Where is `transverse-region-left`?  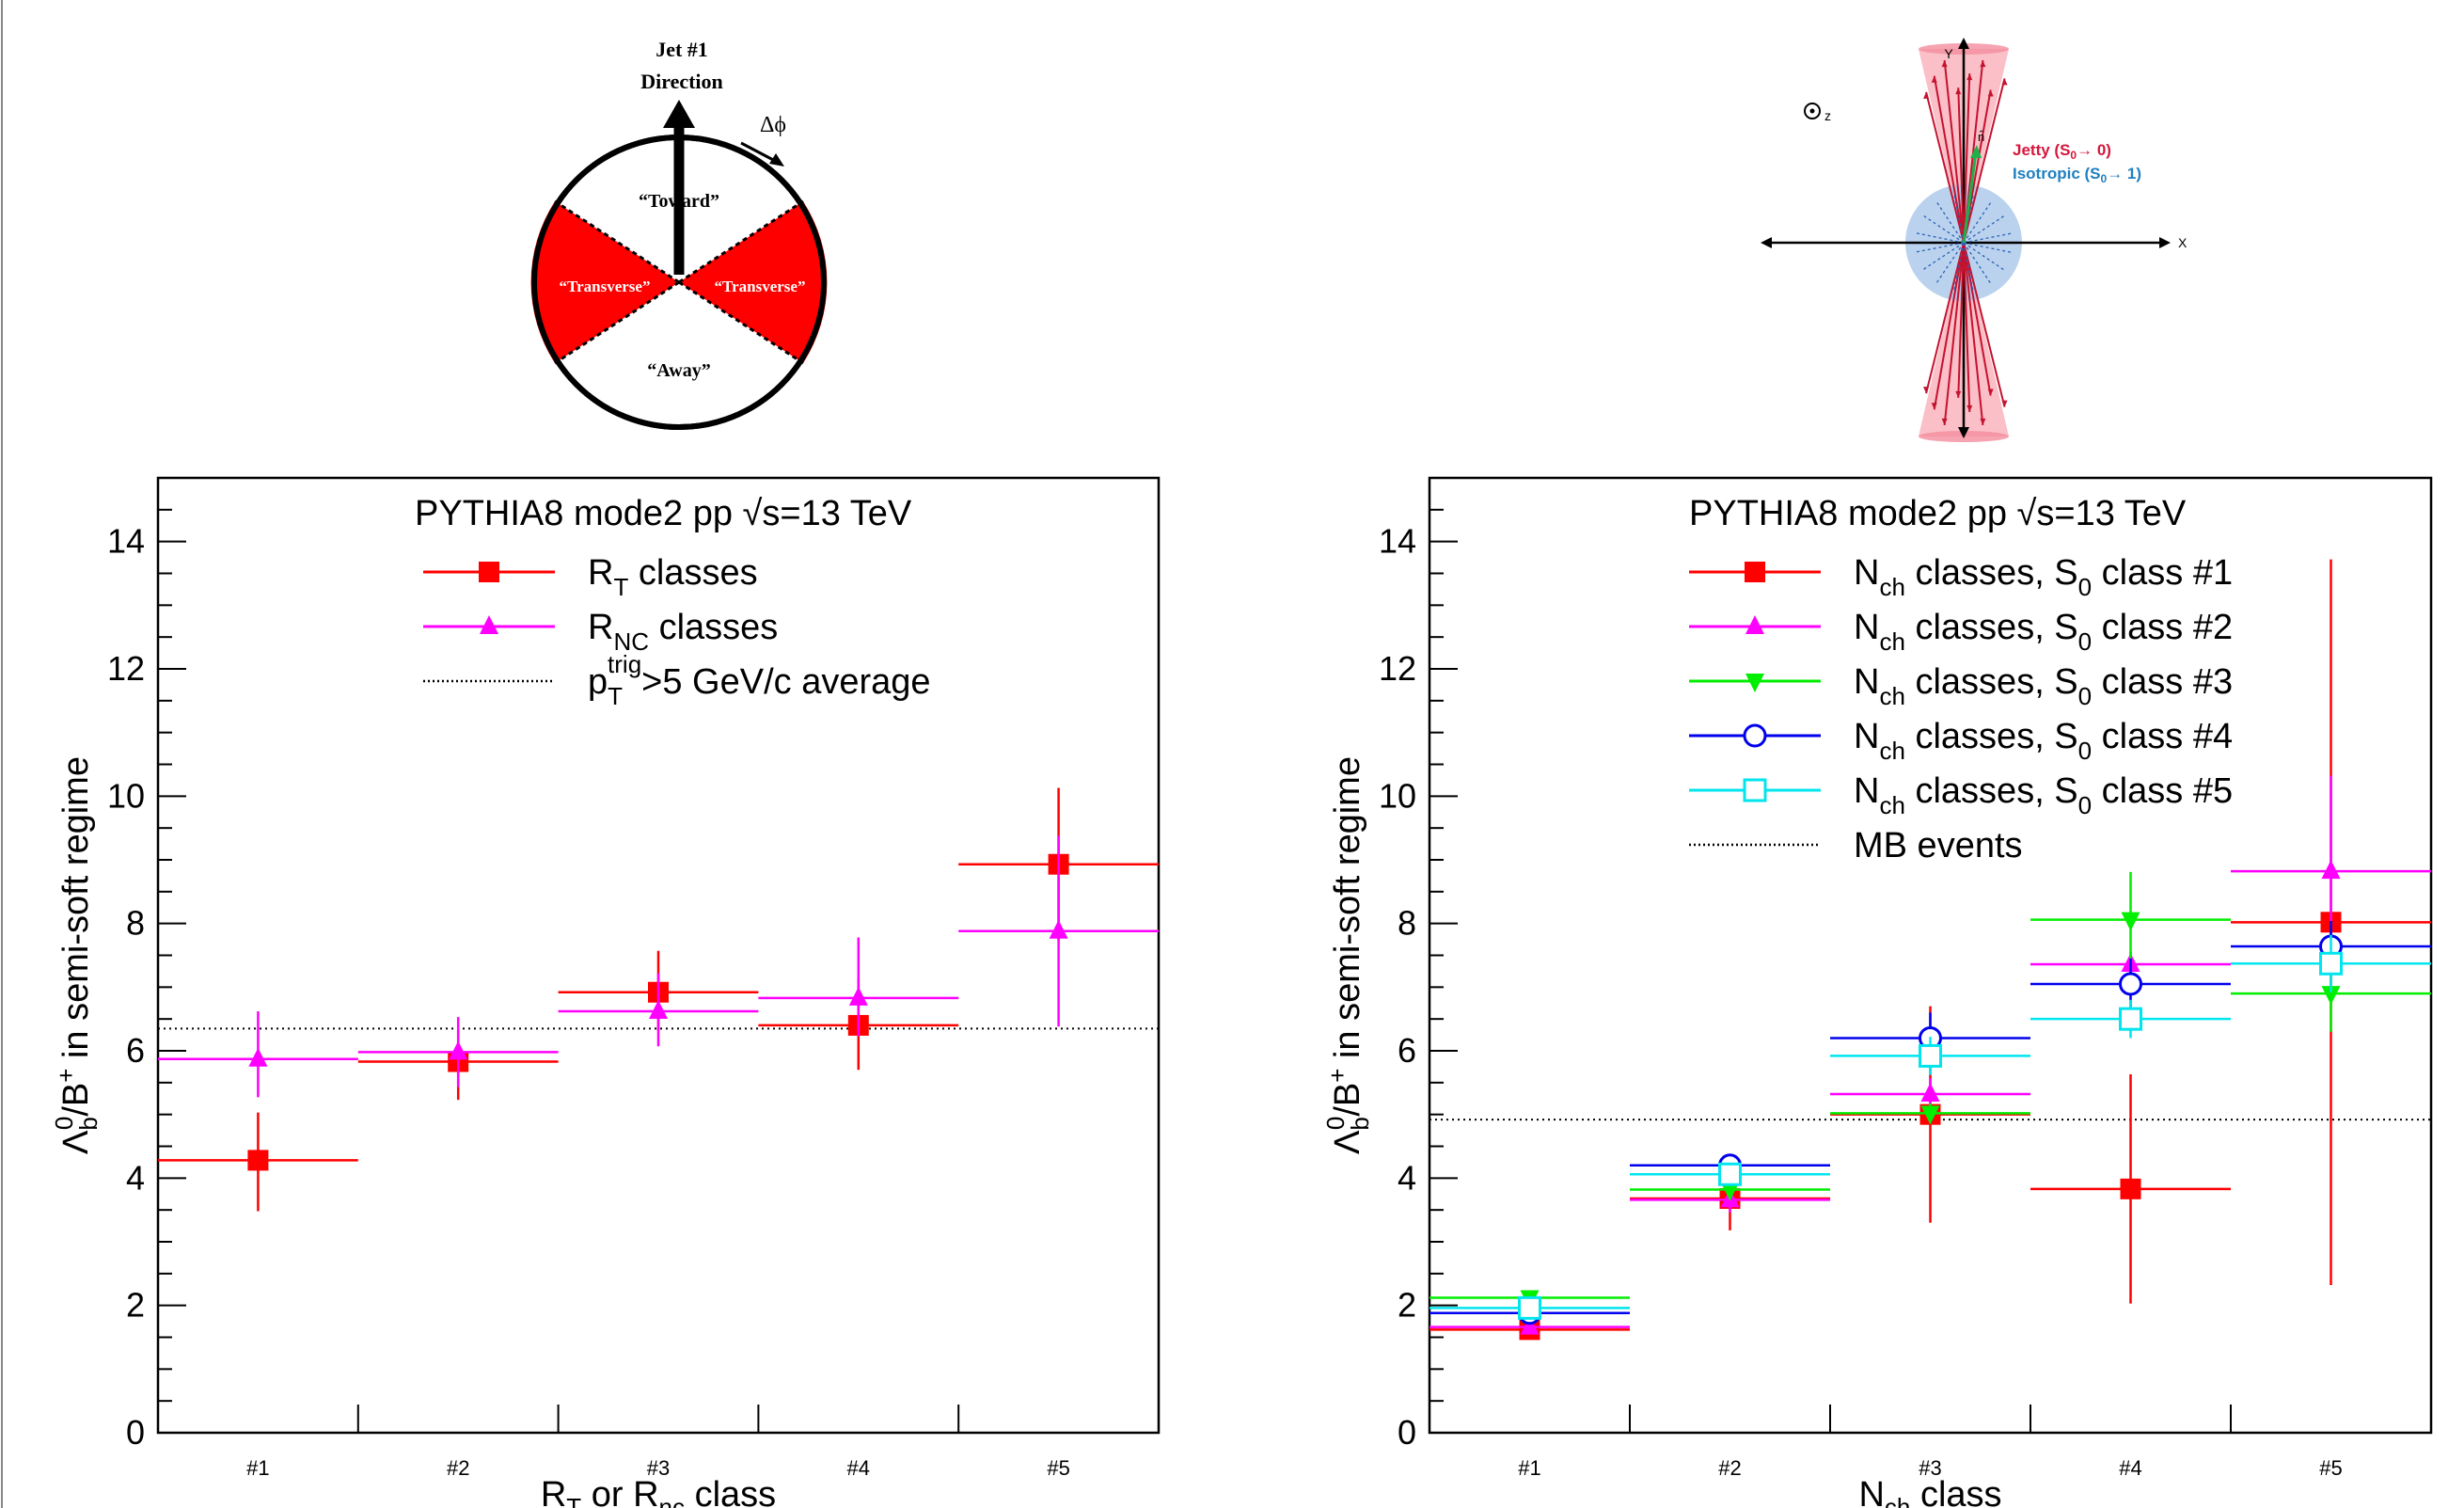
transverse-region-left is located at coordinates (604, 282).